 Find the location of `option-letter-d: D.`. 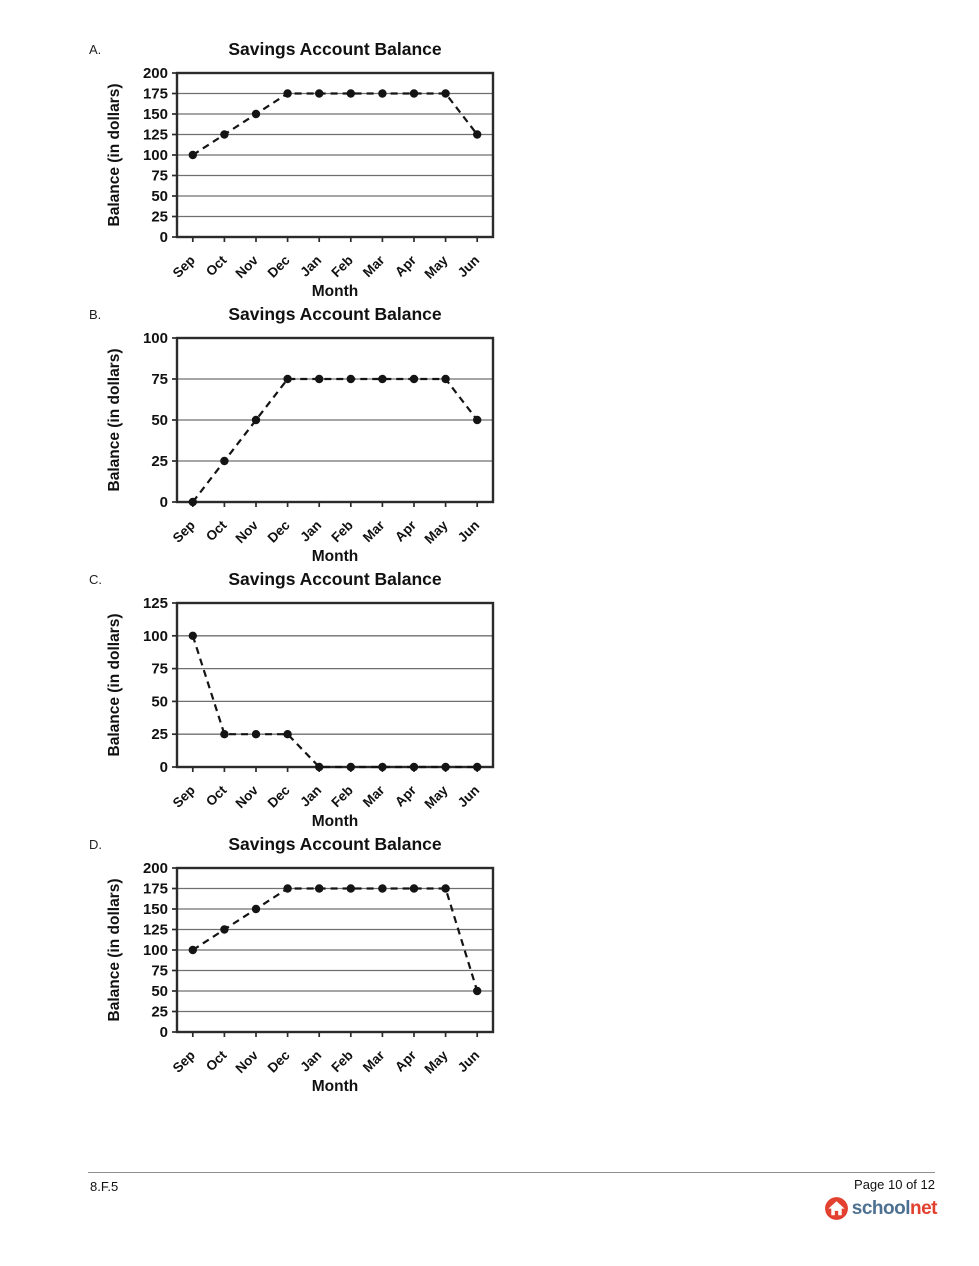

option-letter-d: D. is located at coordinates (95, 844).